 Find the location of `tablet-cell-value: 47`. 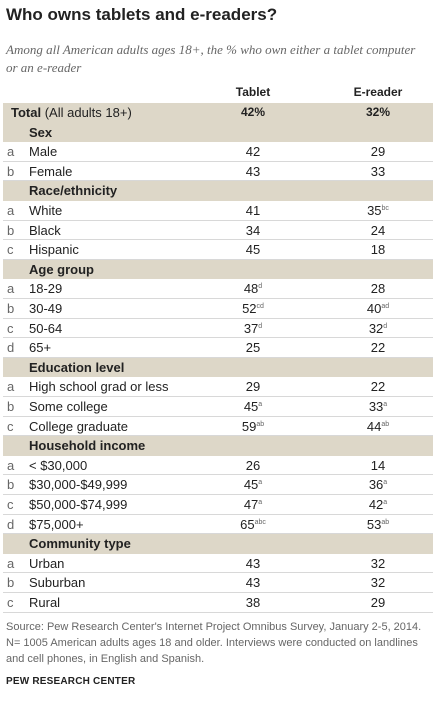

tablet-cell-value: 47 is located at coordinates (251, 504).